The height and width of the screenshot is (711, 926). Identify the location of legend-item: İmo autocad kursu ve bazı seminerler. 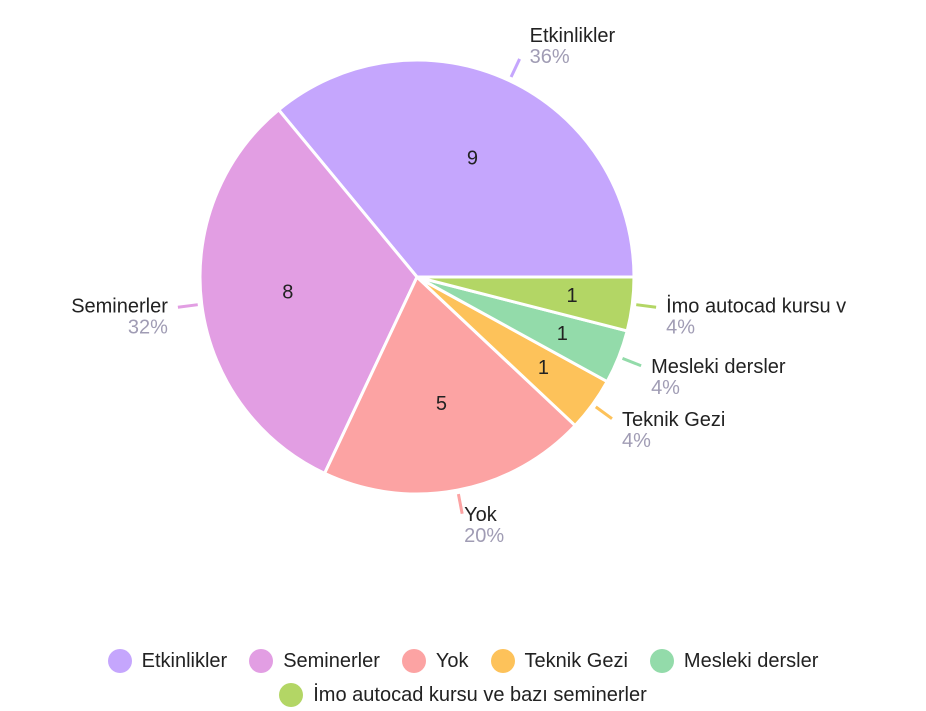
(463, 695).